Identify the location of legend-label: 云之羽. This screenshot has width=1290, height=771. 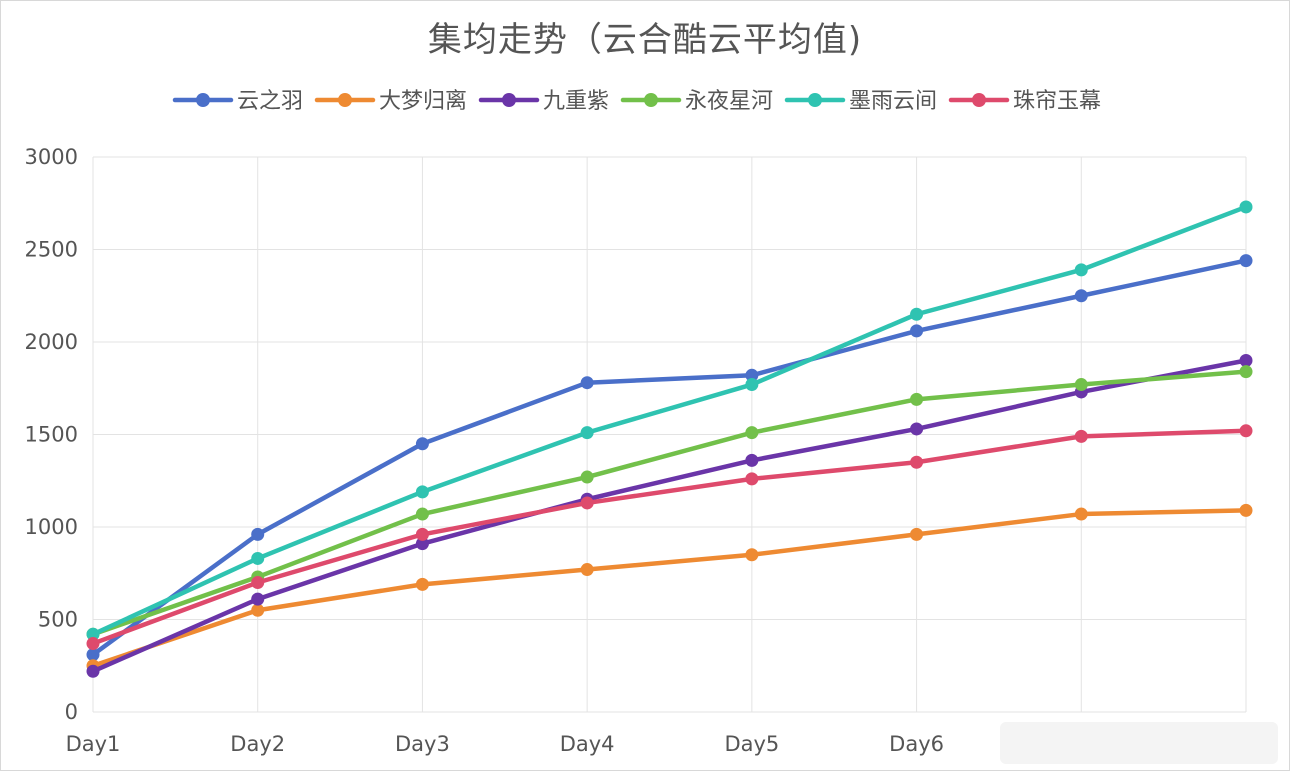
(270, 101).